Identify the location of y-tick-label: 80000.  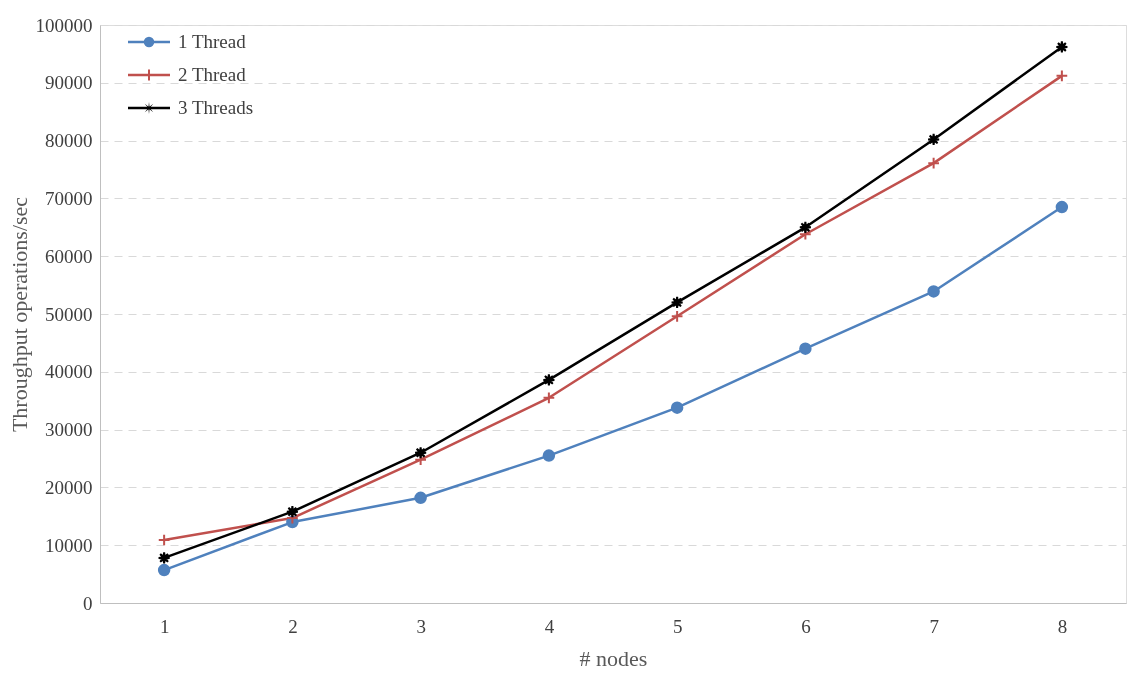
(69, 141).